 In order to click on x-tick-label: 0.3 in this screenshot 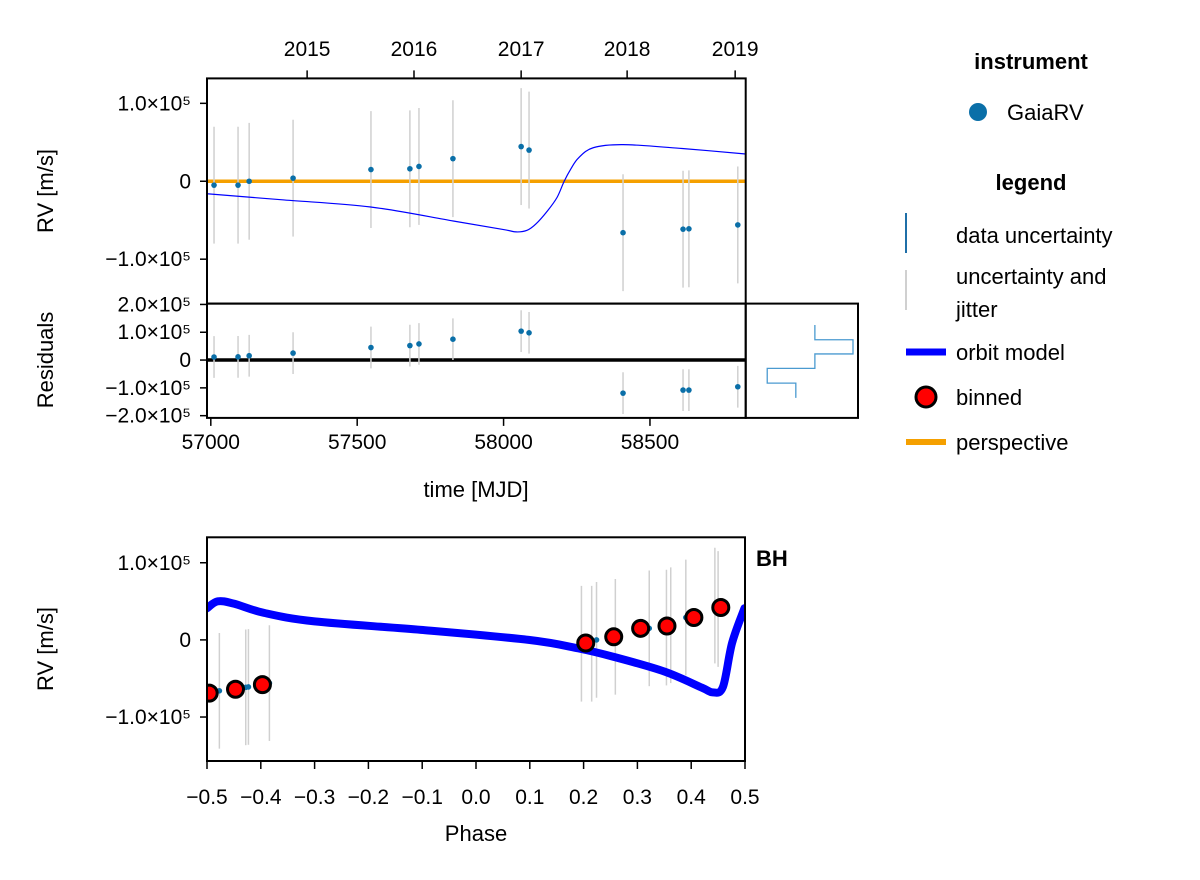, I will do `click(637, 797)`.